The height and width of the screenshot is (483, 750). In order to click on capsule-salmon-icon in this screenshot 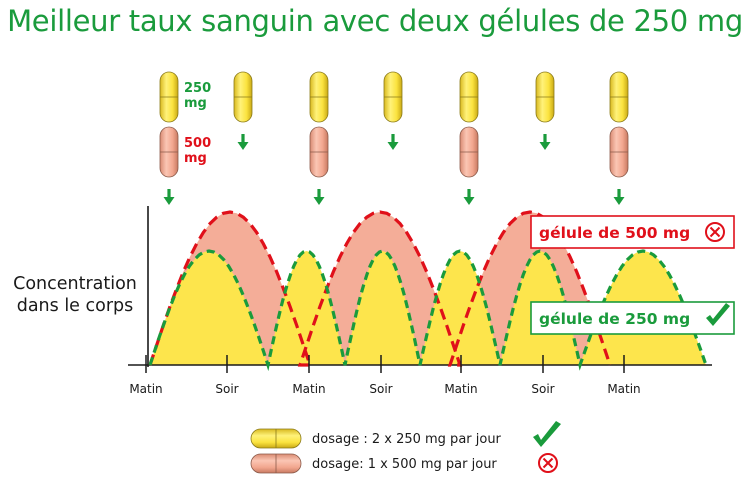, I will do `click(276, 463)`.